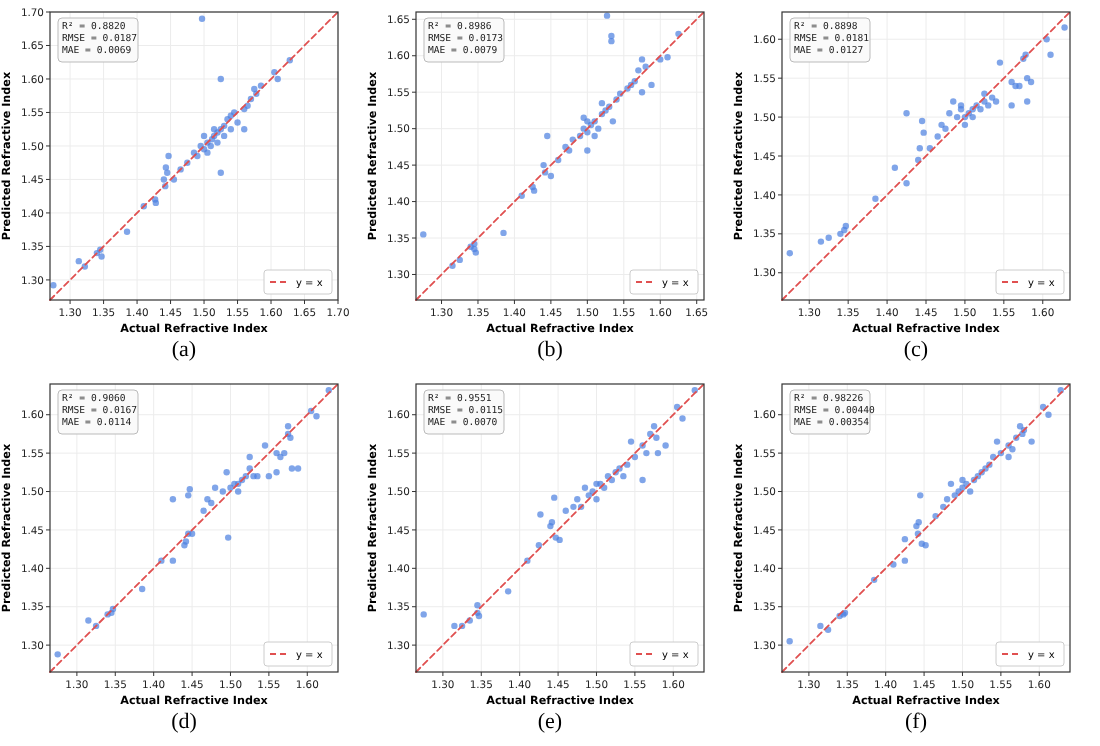 The height and width of the screenshot is (746, 1100). What do you see at coordinates (916, 722) in the screenshot?
I see `text: (f)` at bounding box center [916, 722].